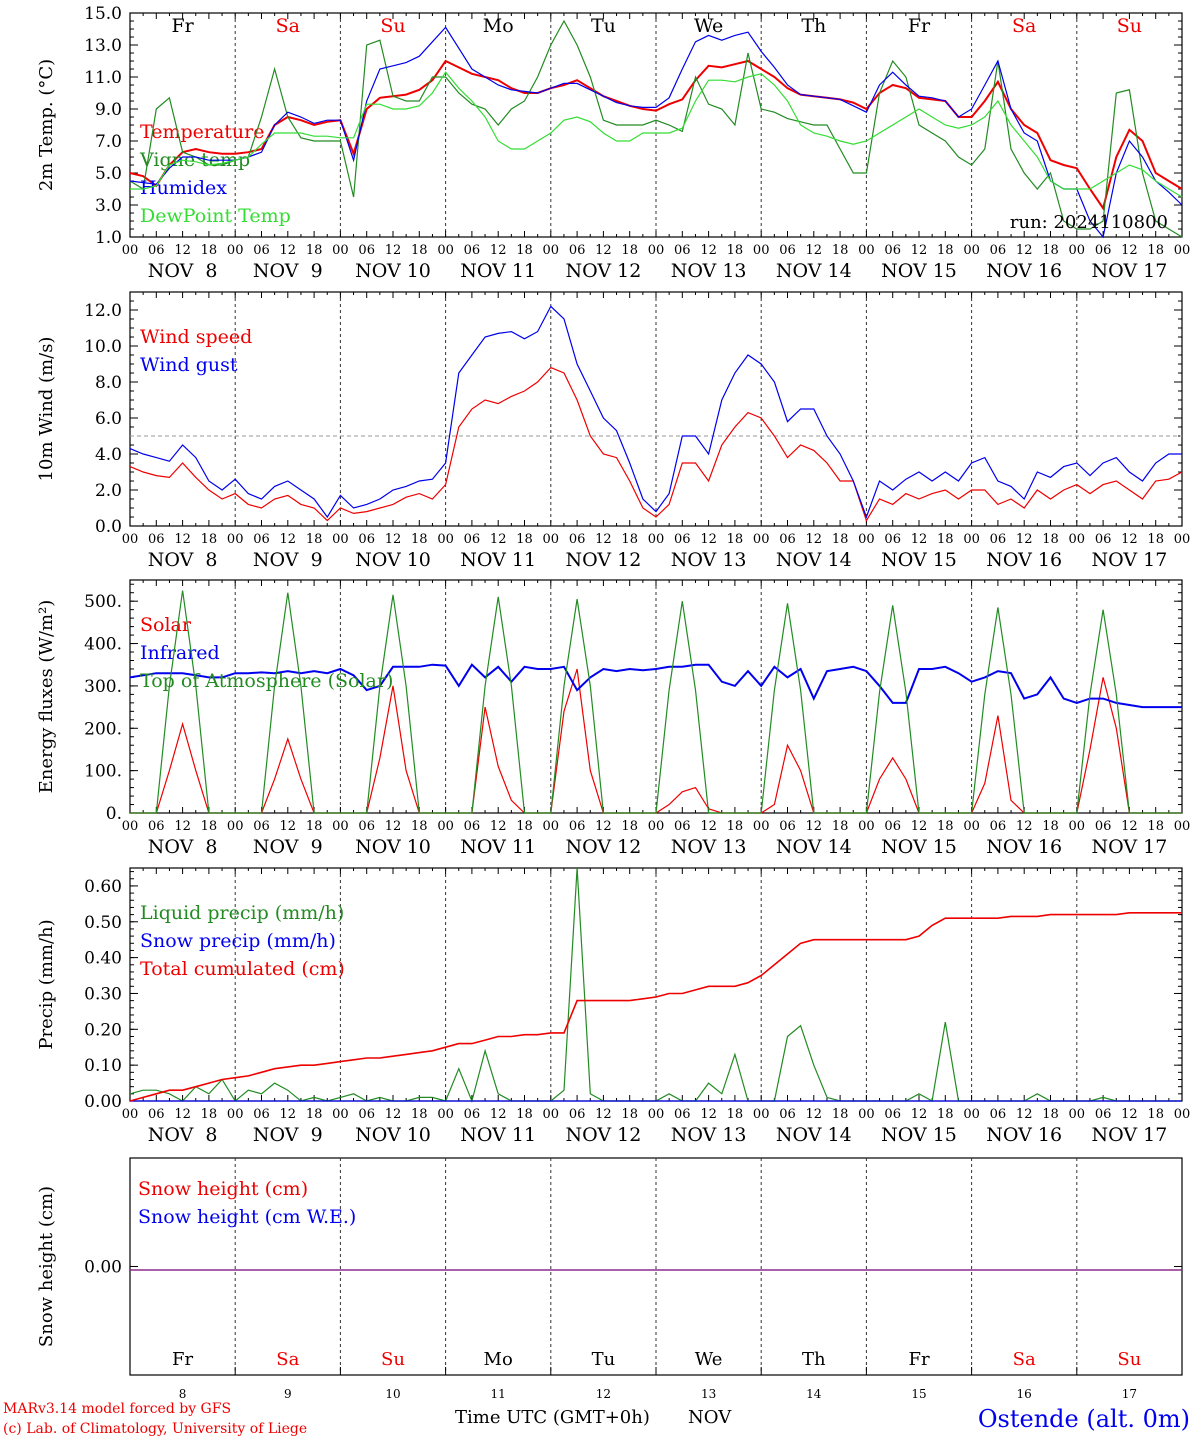 This screenshot has width=1194, height=1440. What do you see at coordinates (919, 271) in the screenshot?
I see `temperature-date-label: NOV 15` at bounding box center [919, 271].